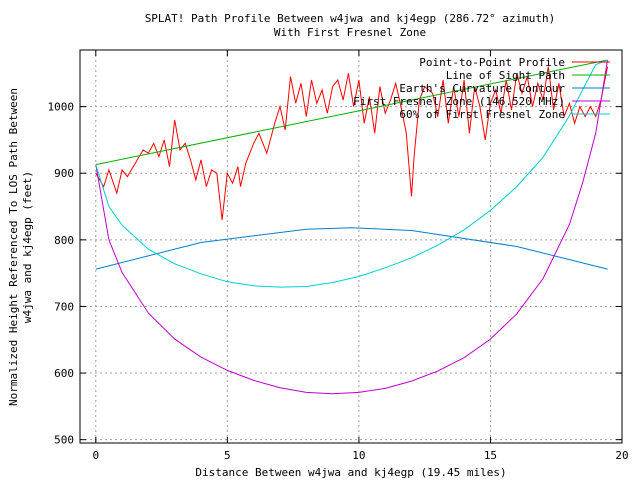 This screenshot has height=480, width=640. Describe the element at coordinates (482, 88) in the screenshot. I see `legend-label-earth-s-curvature-contour: Earth's Curvature Contour` at that location.